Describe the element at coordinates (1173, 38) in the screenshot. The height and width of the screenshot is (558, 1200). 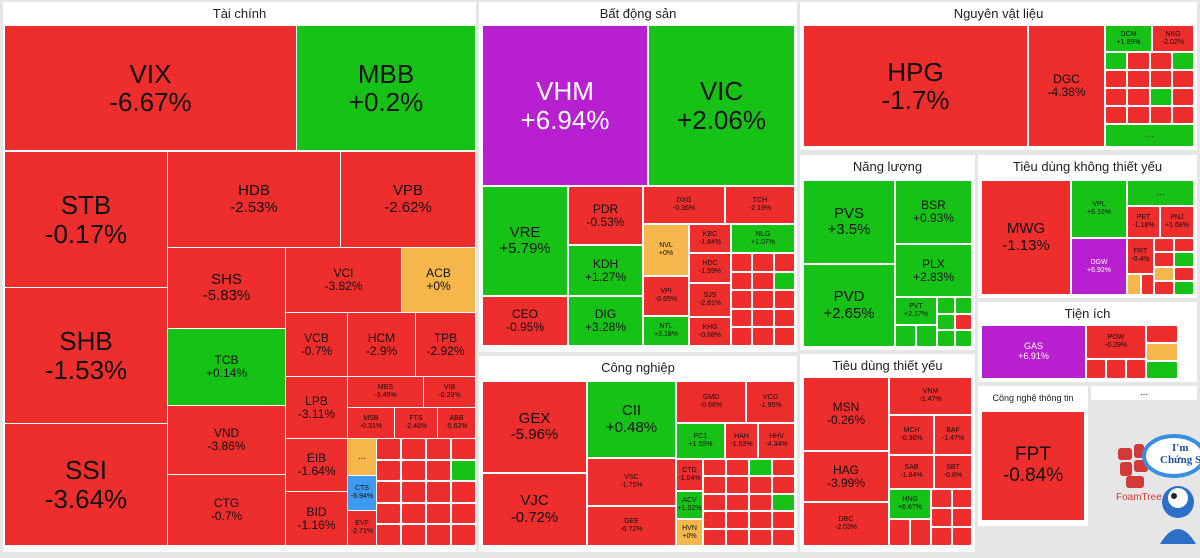
I see `tile-NKG: NKG -2.02%` at that location.